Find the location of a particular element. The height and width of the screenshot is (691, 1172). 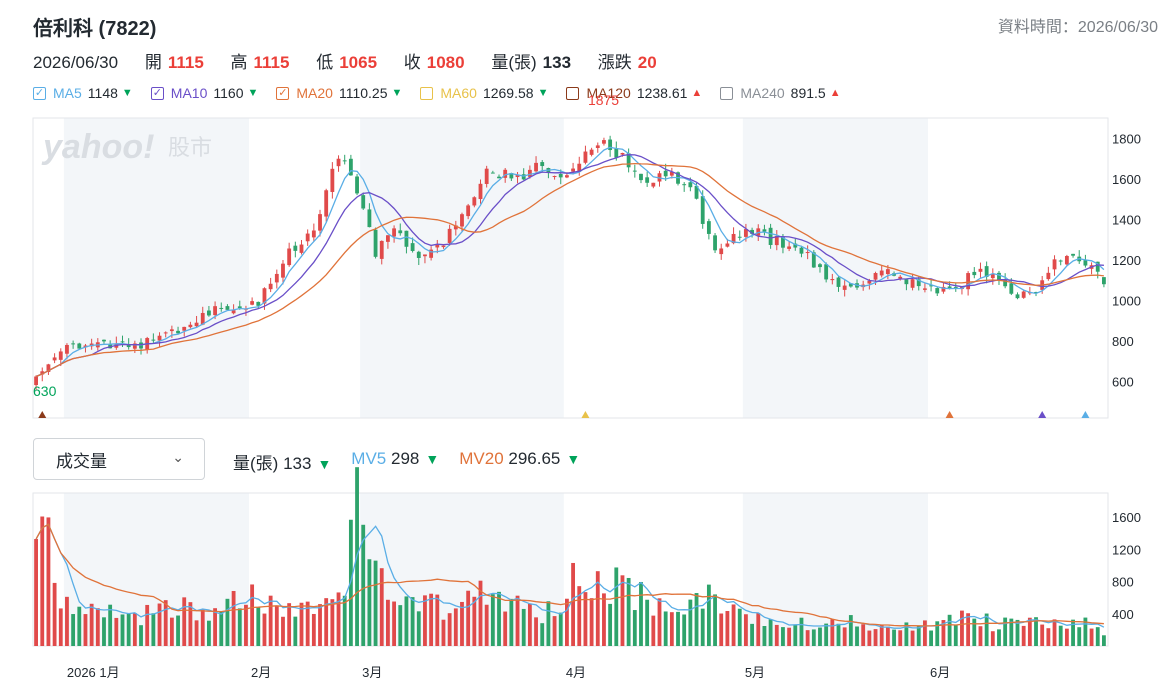

month-shade is located at coordinates (156, 268).